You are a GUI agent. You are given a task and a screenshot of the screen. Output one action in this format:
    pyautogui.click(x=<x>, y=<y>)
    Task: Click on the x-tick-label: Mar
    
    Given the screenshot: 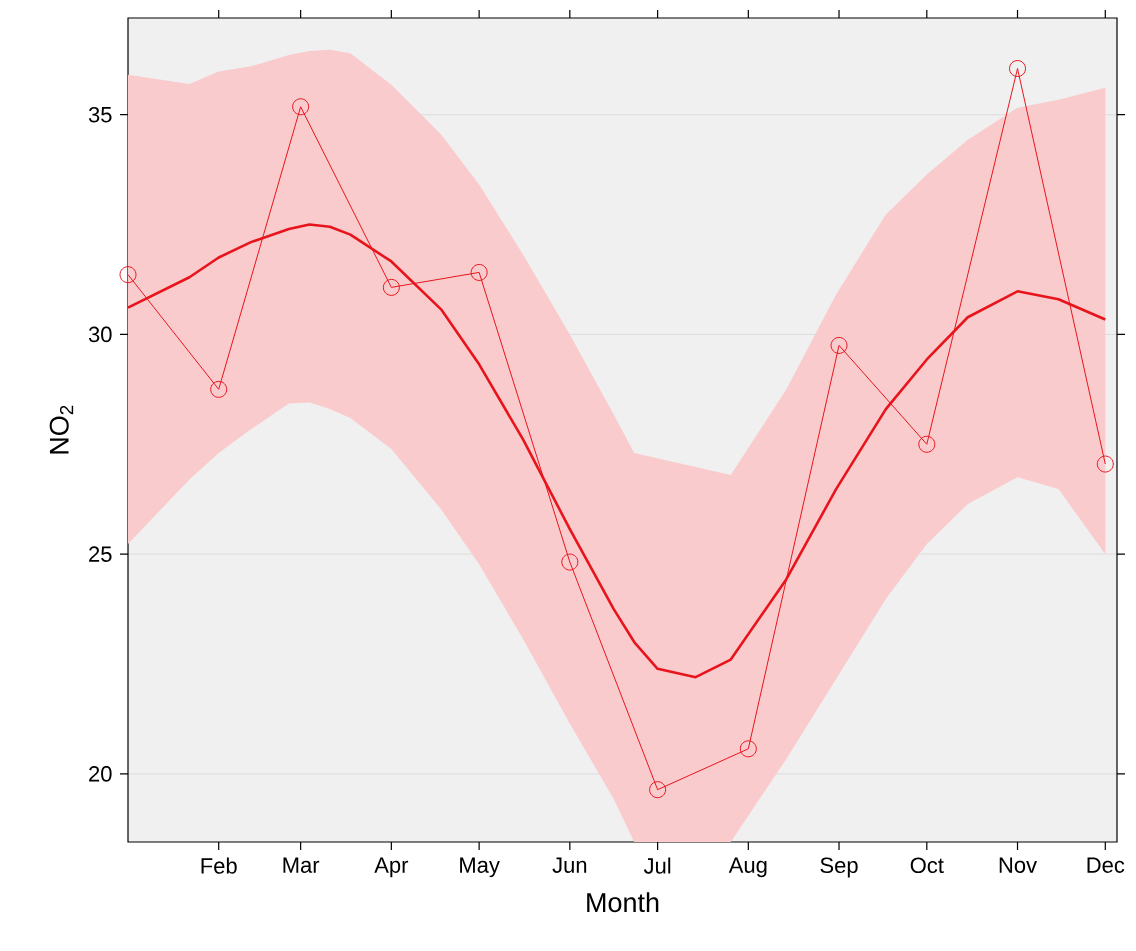 What is the action you would take?
    pyautogui.click(x=301, y=865)
    